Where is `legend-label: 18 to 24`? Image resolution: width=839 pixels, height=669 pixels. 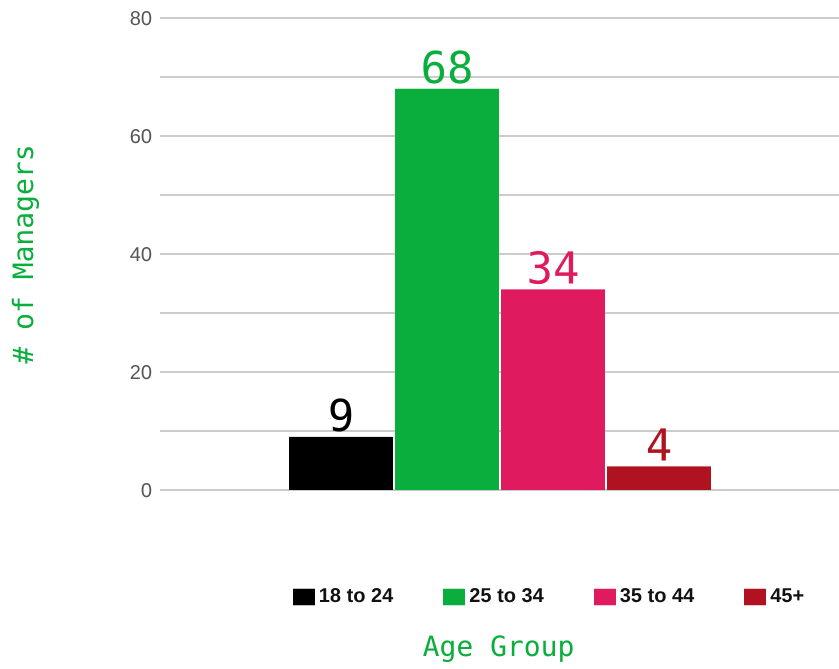
legend-label: 18 to 24 is located at coordinates (356, 596).